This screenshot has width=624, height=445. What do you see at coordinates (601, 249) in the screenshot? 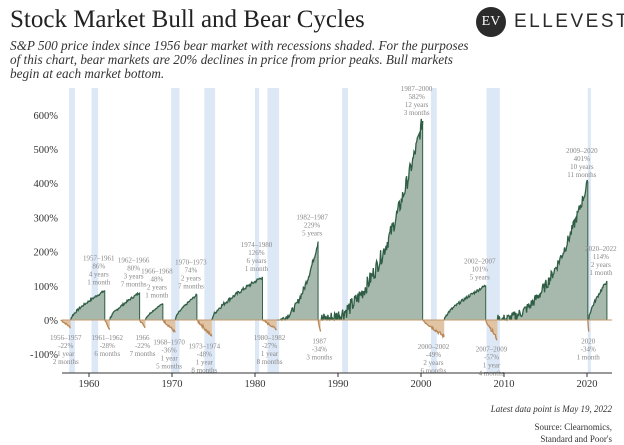
I see `cycle-label-line: 2020–2022` at bounding box center [601, 249].